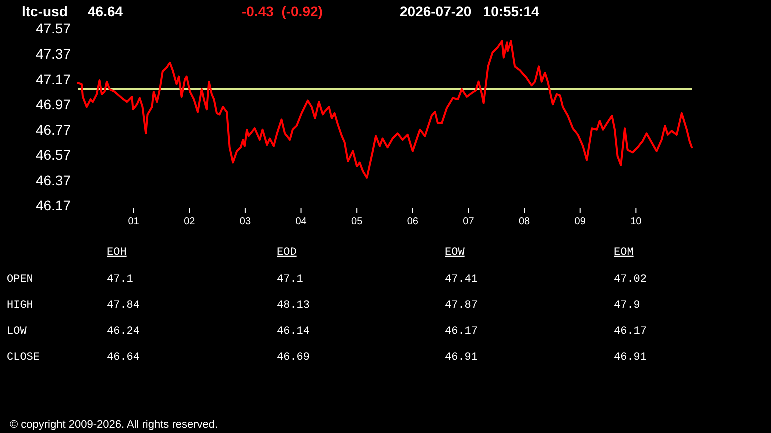  I want to click on x-tick-label: 05, so click(358, 222).